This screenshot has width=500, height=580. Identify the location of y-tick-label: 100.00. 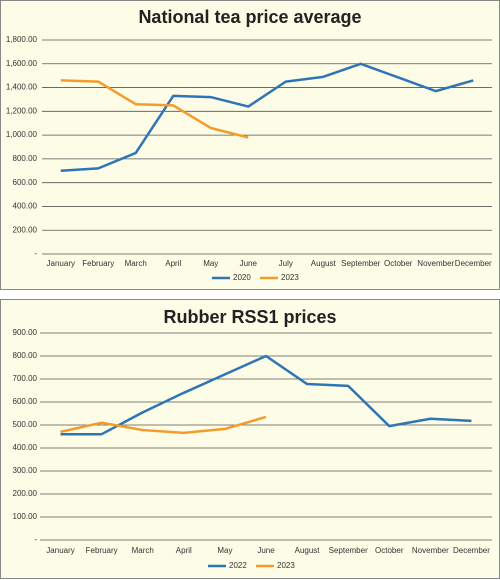
(25, 516).